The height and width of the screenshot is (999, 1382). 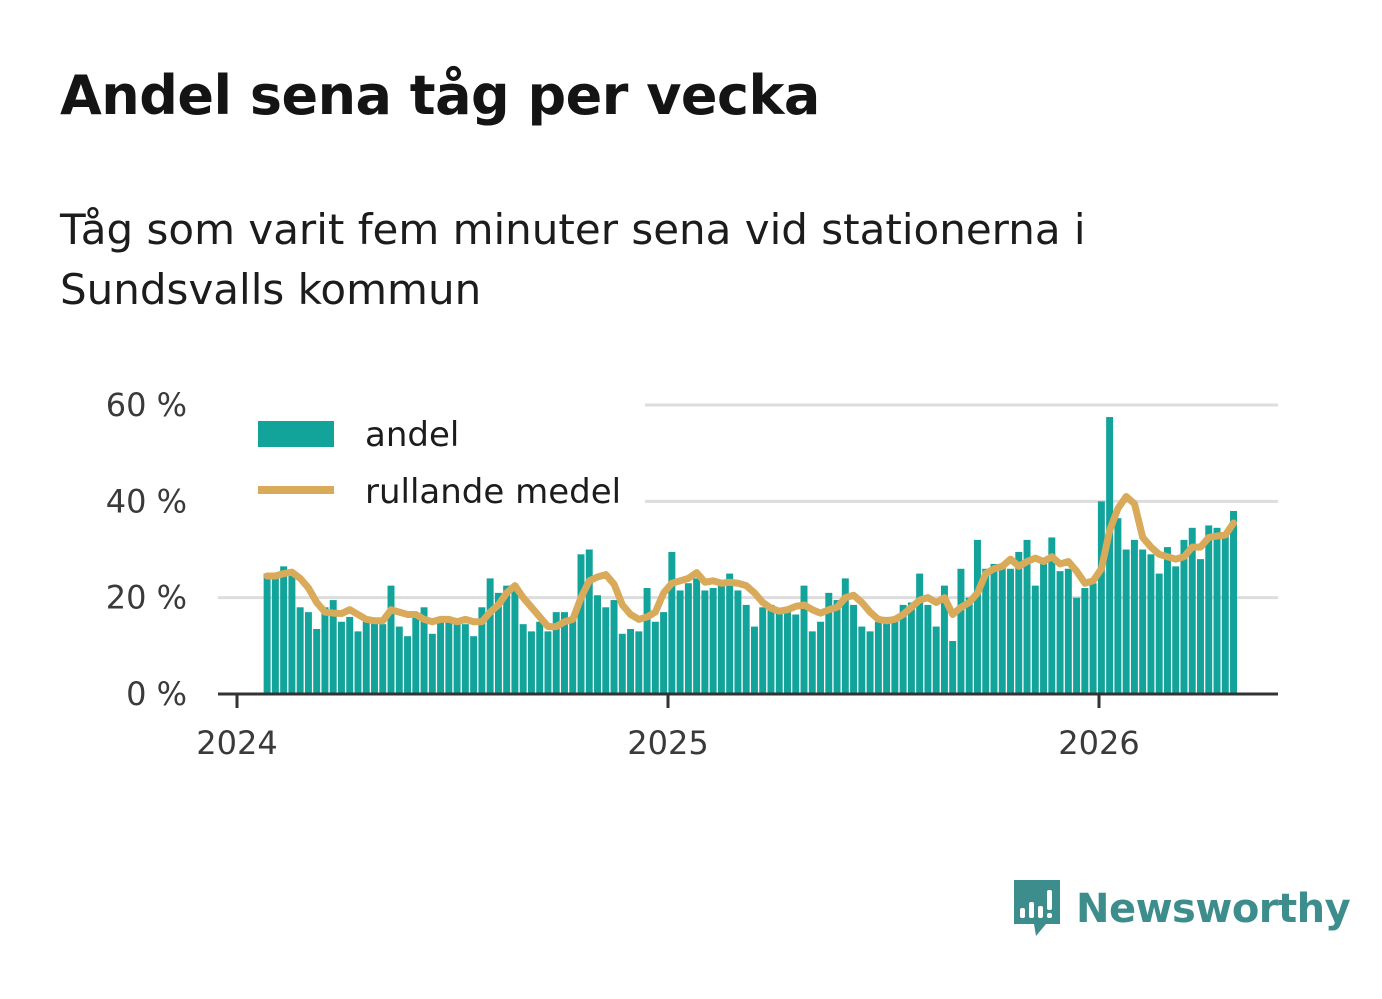 I want to click on line-series-rullande-medel, so click(x=750, y=562).